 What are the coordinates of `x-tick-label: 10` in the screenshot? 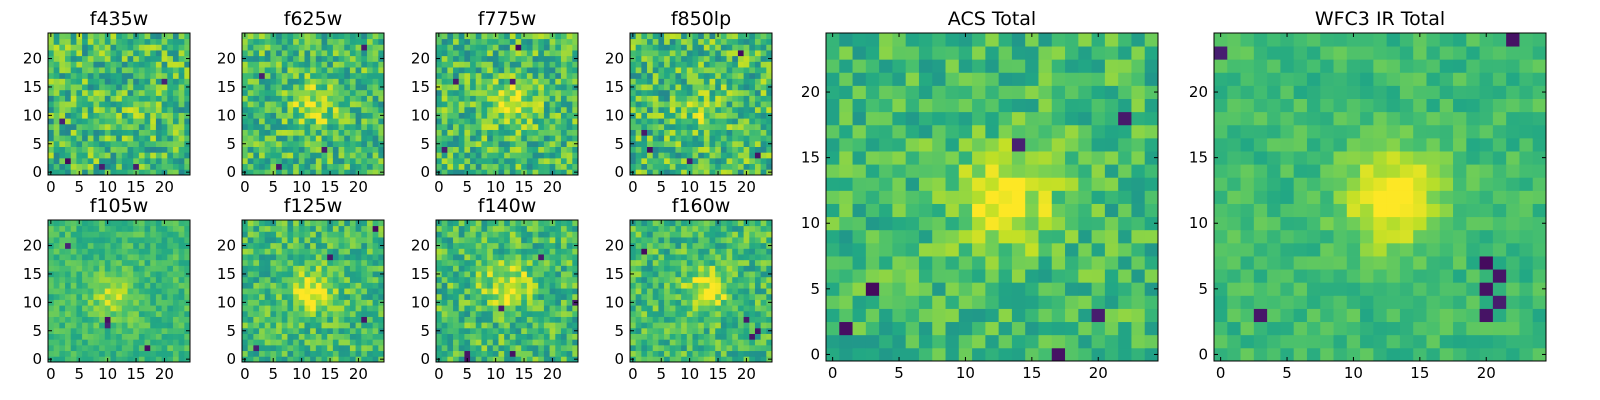 It's located at (495, 374).